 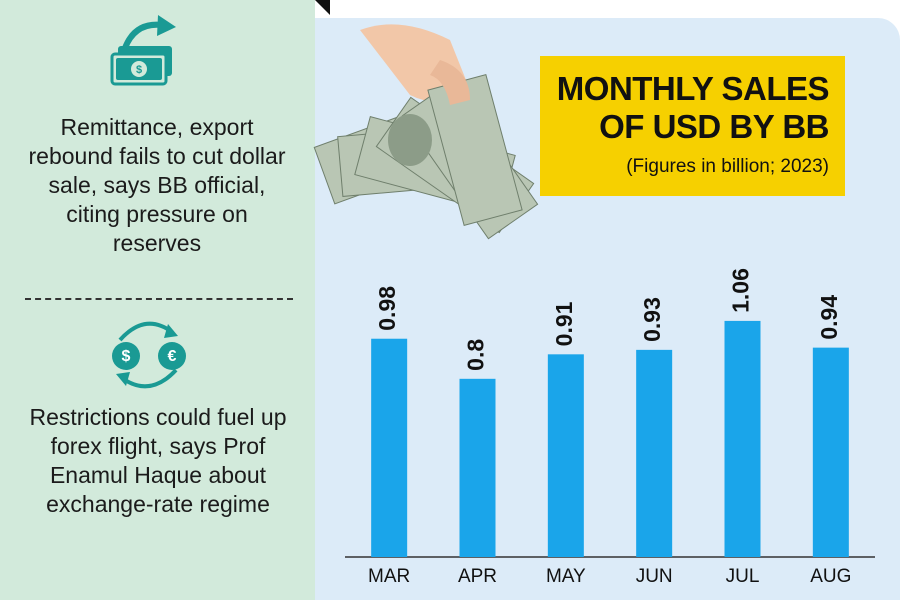 I want to click on corner, so click(x=322, y=7).